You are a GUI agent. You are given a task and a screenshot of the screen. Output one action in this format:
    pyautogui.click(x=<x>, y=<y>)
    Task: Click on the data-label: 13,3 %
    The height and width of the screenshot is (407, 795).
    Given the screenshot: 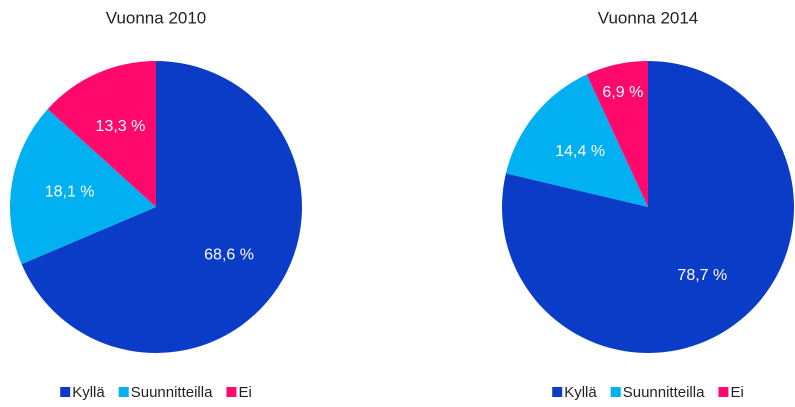 What is the action you would take?
    pyautogui.click(x=121, y=126)
    